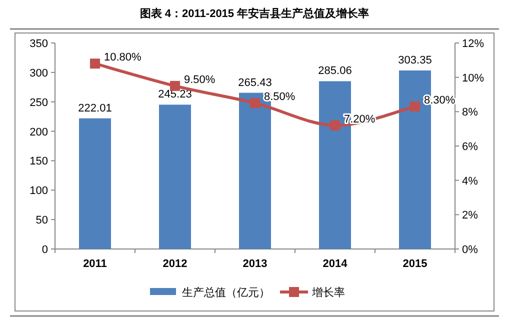  What do you see at coordinates (39, 162) in the screenshot?
I see `y-tick-label: 150` at bounding box center [39, 162].